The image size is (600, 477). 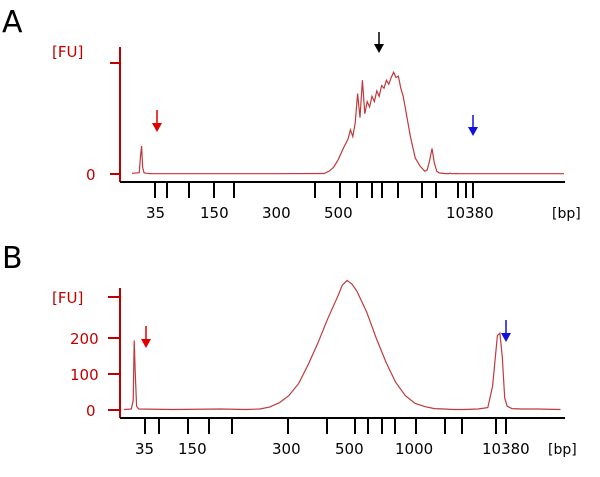 I want to click on panel-b-x-unit-label: [bp], so click(x=562, y=450).